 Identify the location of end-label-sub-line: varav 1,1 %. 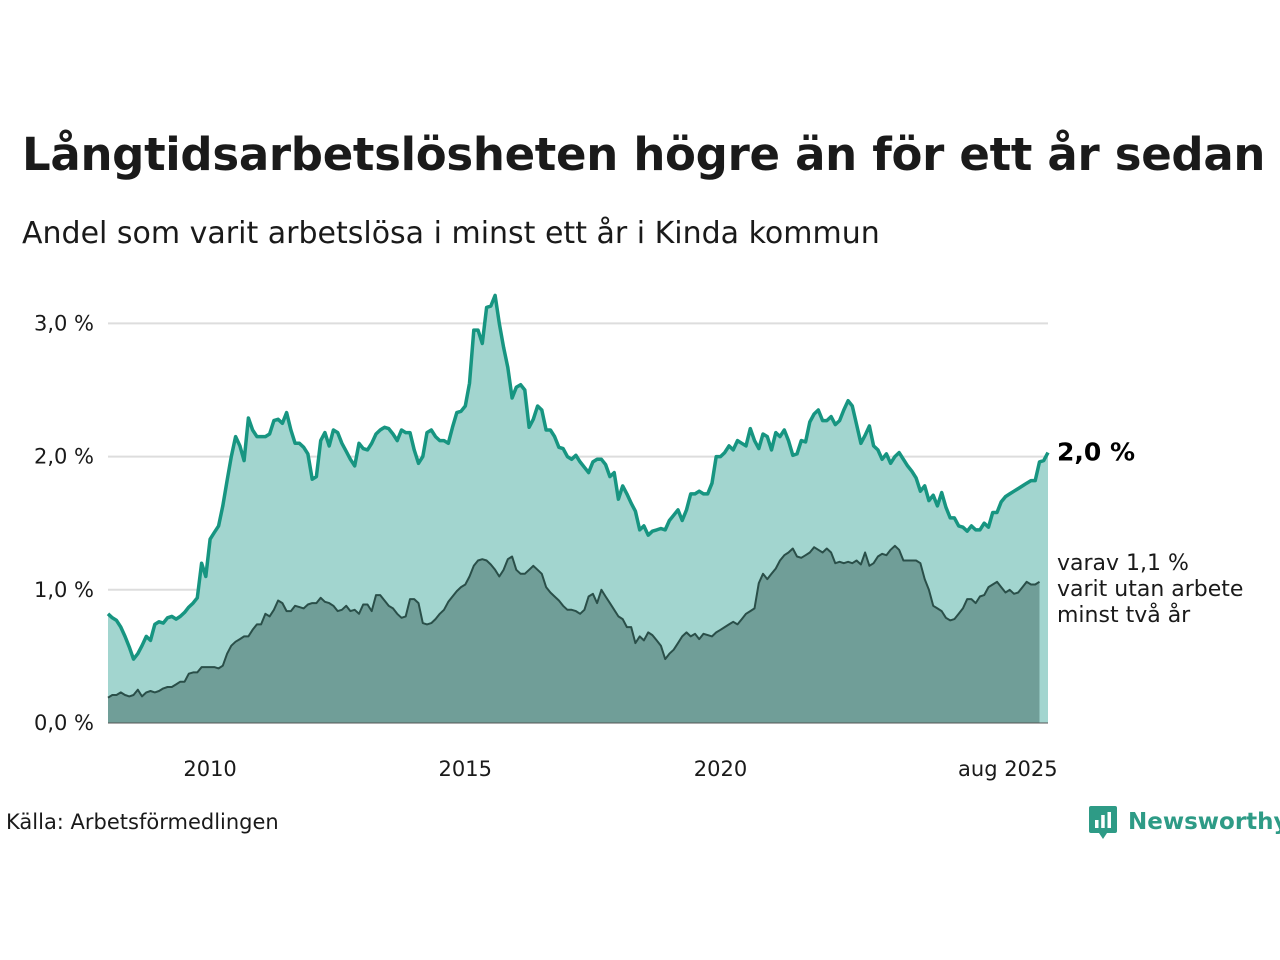
(1123, 563).